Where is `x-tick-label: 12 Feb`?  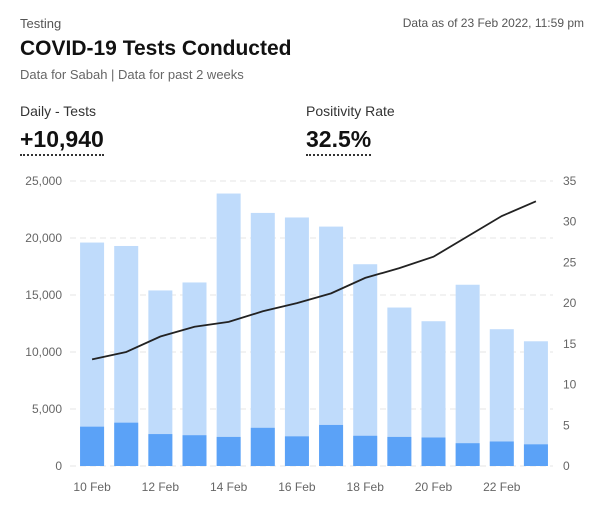
x-tick-label: 12 Feb is located at coordinates (161, 487).